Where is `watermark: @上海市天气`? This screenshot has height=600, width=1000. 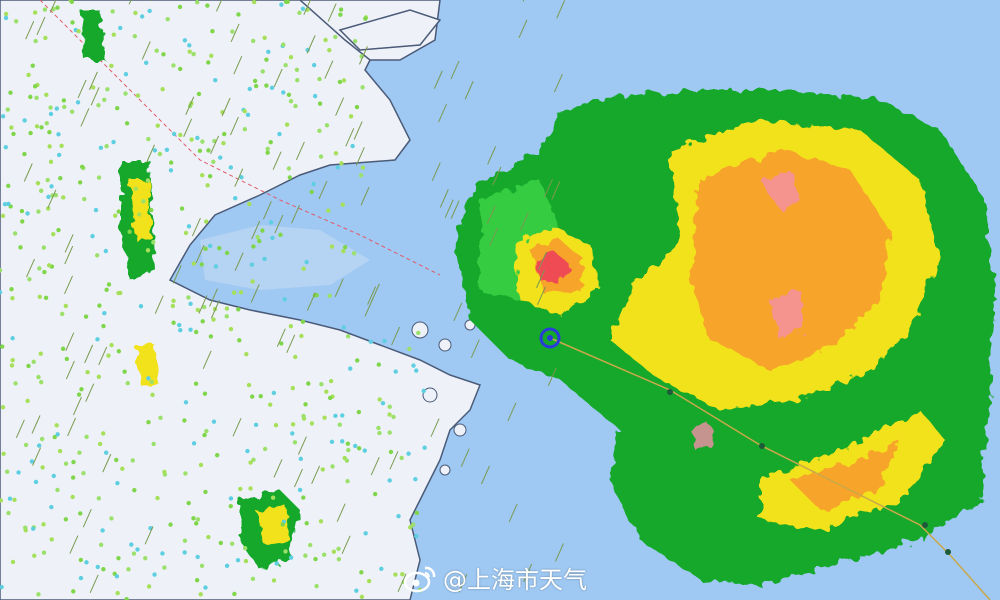 watermark: @上海市天气 is located at coordinates (495, 577).